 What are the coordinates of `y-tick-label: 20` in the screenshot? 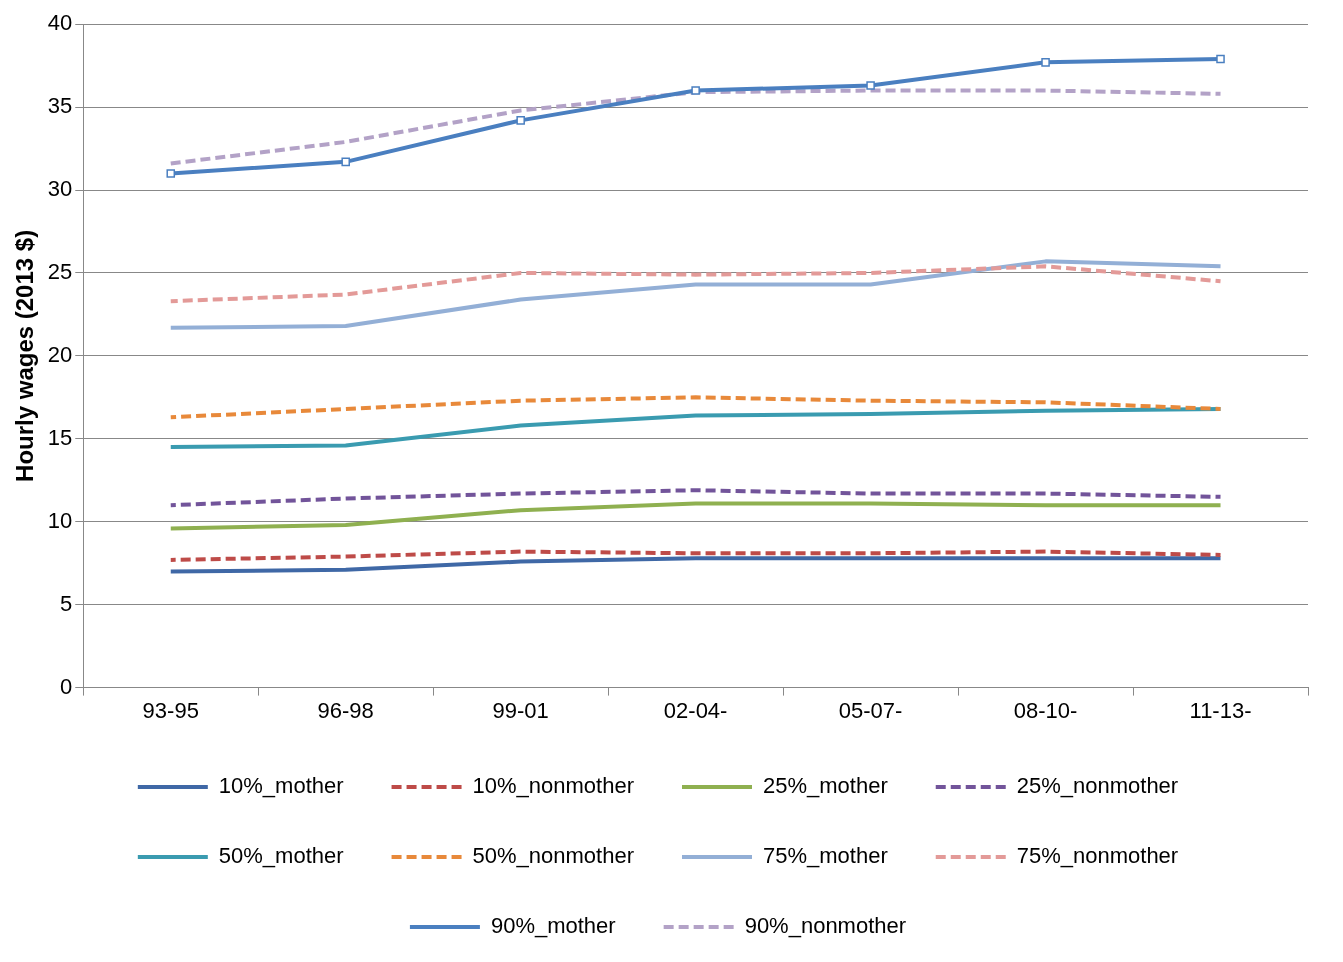 It's located at (60, 354).